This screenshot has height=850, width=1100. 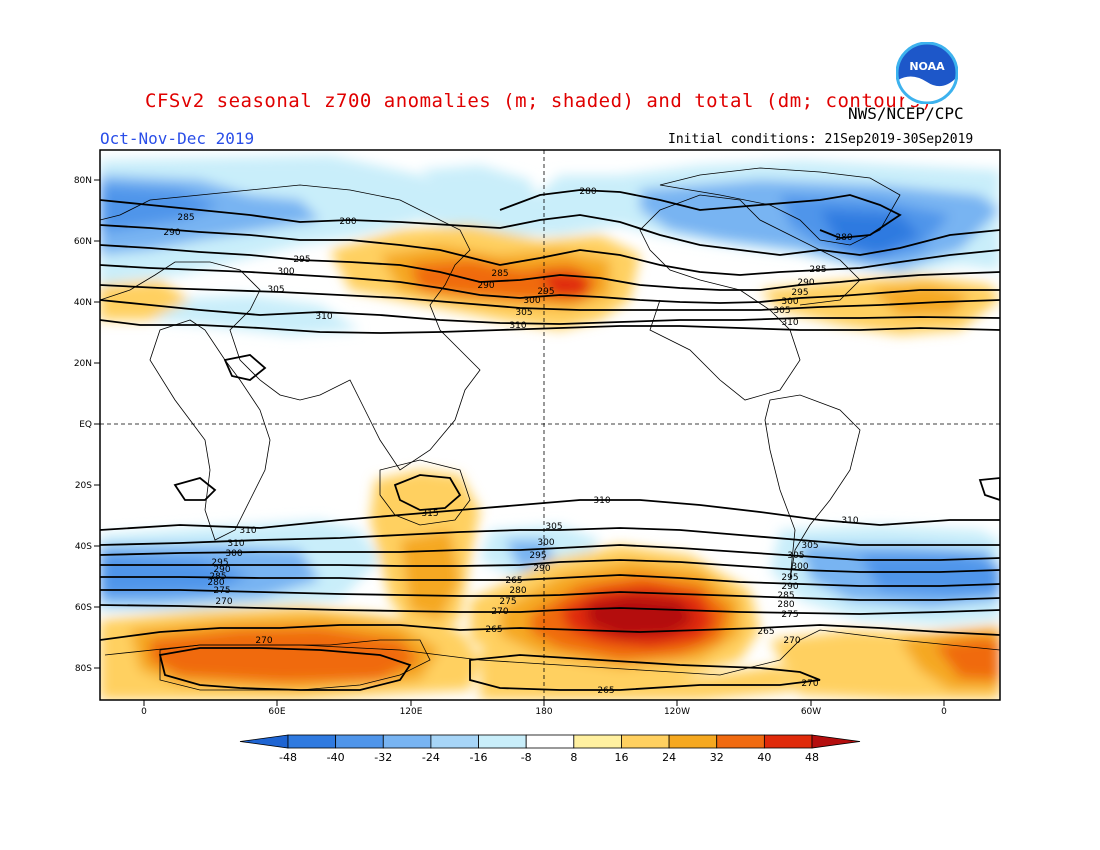 What do you see at coordinates (927, 66) in the screenshot?
I see `noaa-logo-text: NOAA` at bounding box center [927, 66].